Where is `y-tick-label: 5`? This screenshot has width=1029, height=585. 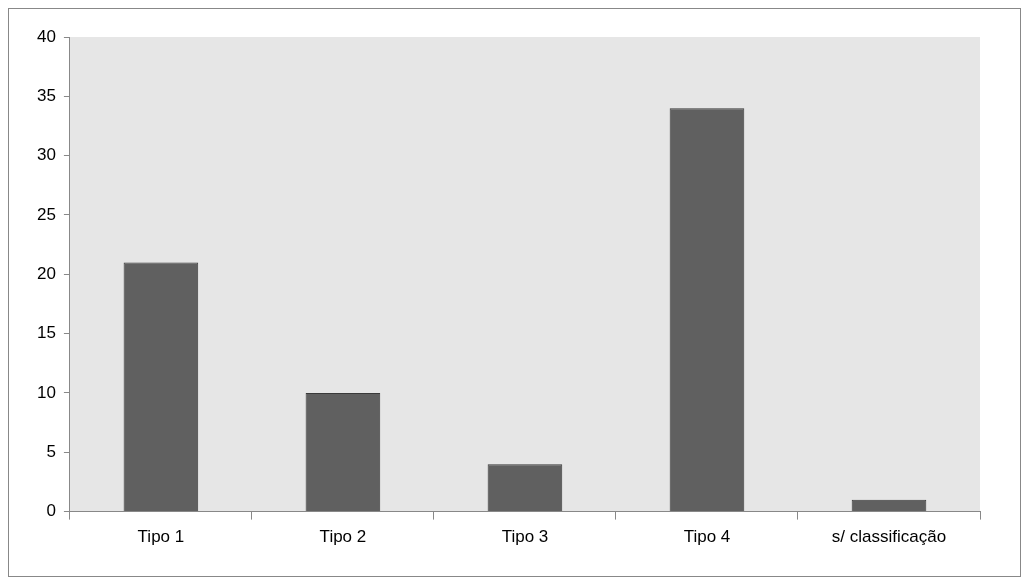
y-tick-label: 5 is located at coordinates (51, 451).